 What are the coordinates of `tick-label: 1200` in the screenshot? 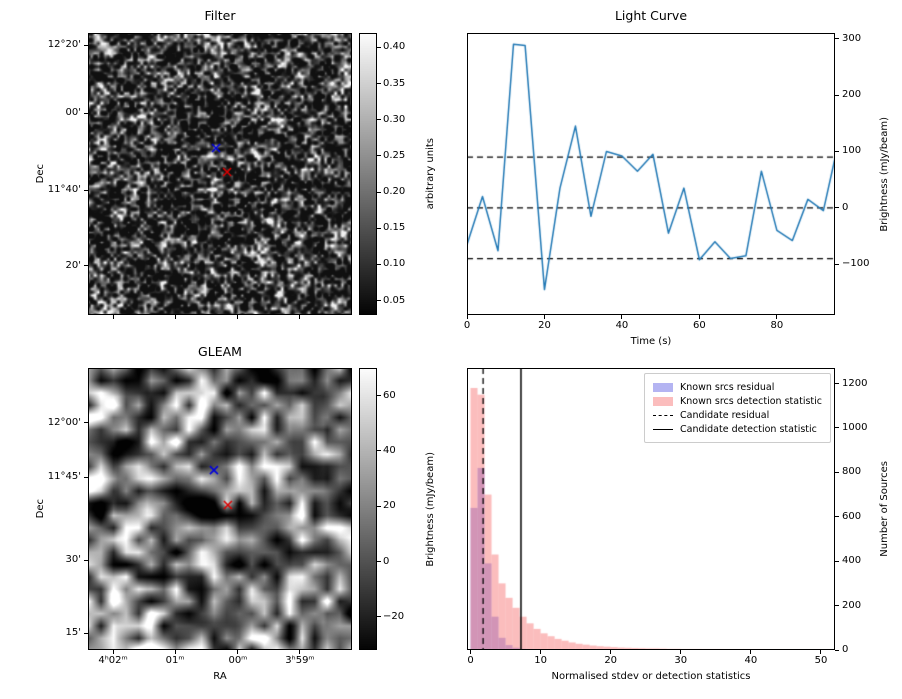 It's located at (855, 383).